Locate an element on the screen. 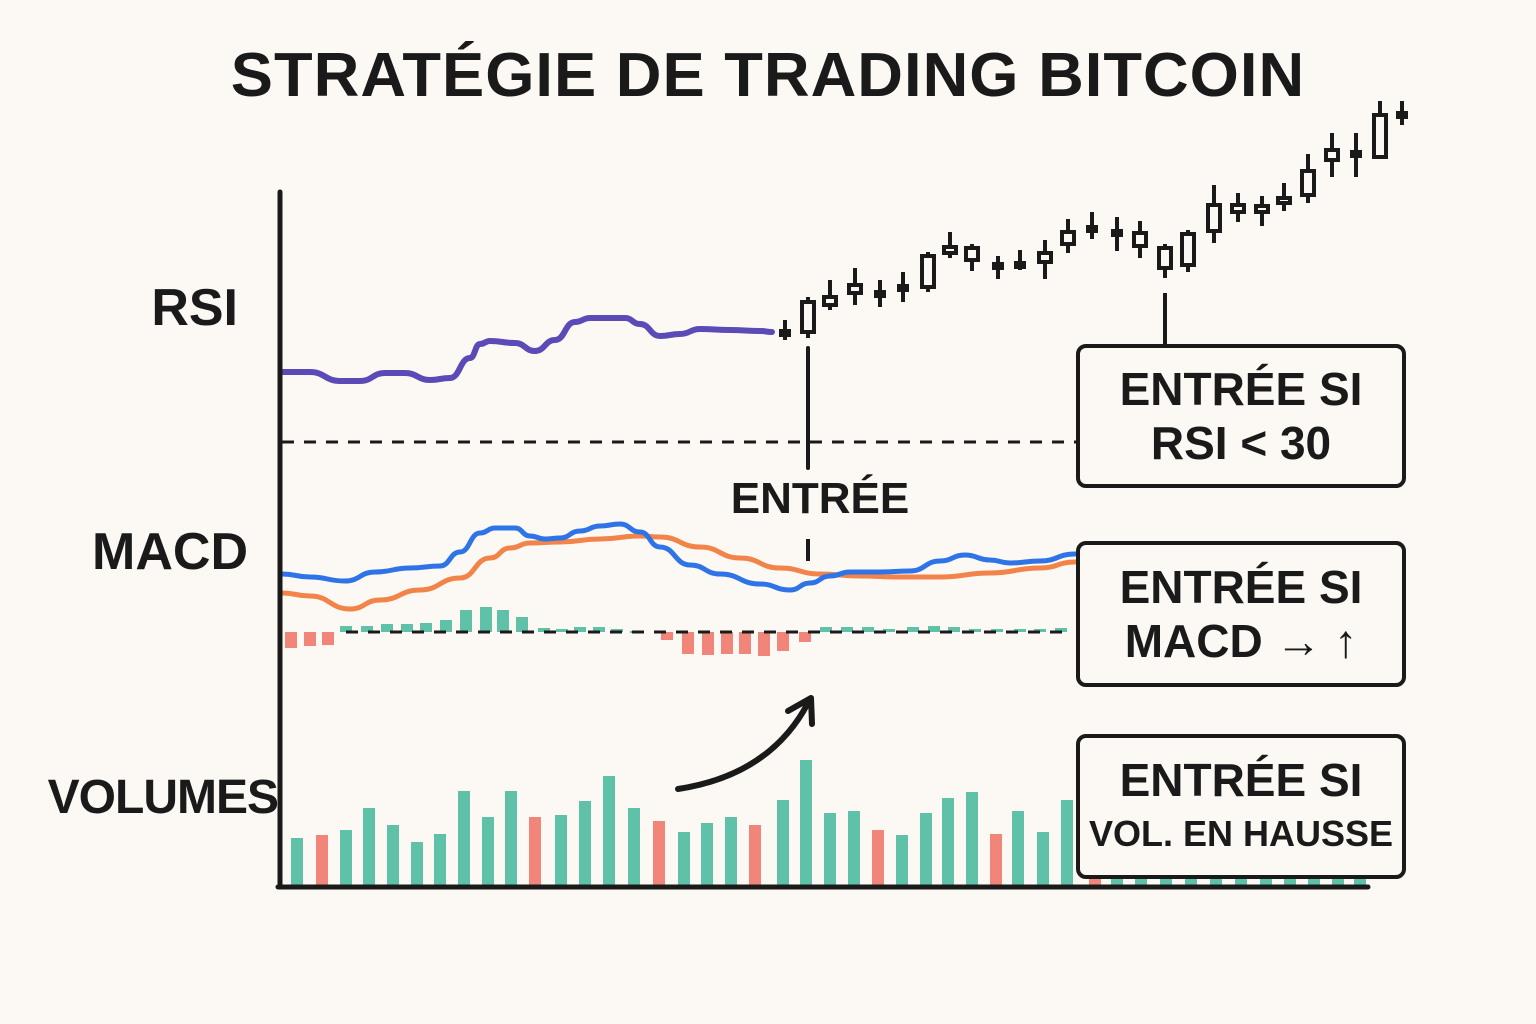 The width and height of the screenshot is (1536, 1024). rsi-condition-line1: ENTRÉE SI is located at coordinates (1241, 389).